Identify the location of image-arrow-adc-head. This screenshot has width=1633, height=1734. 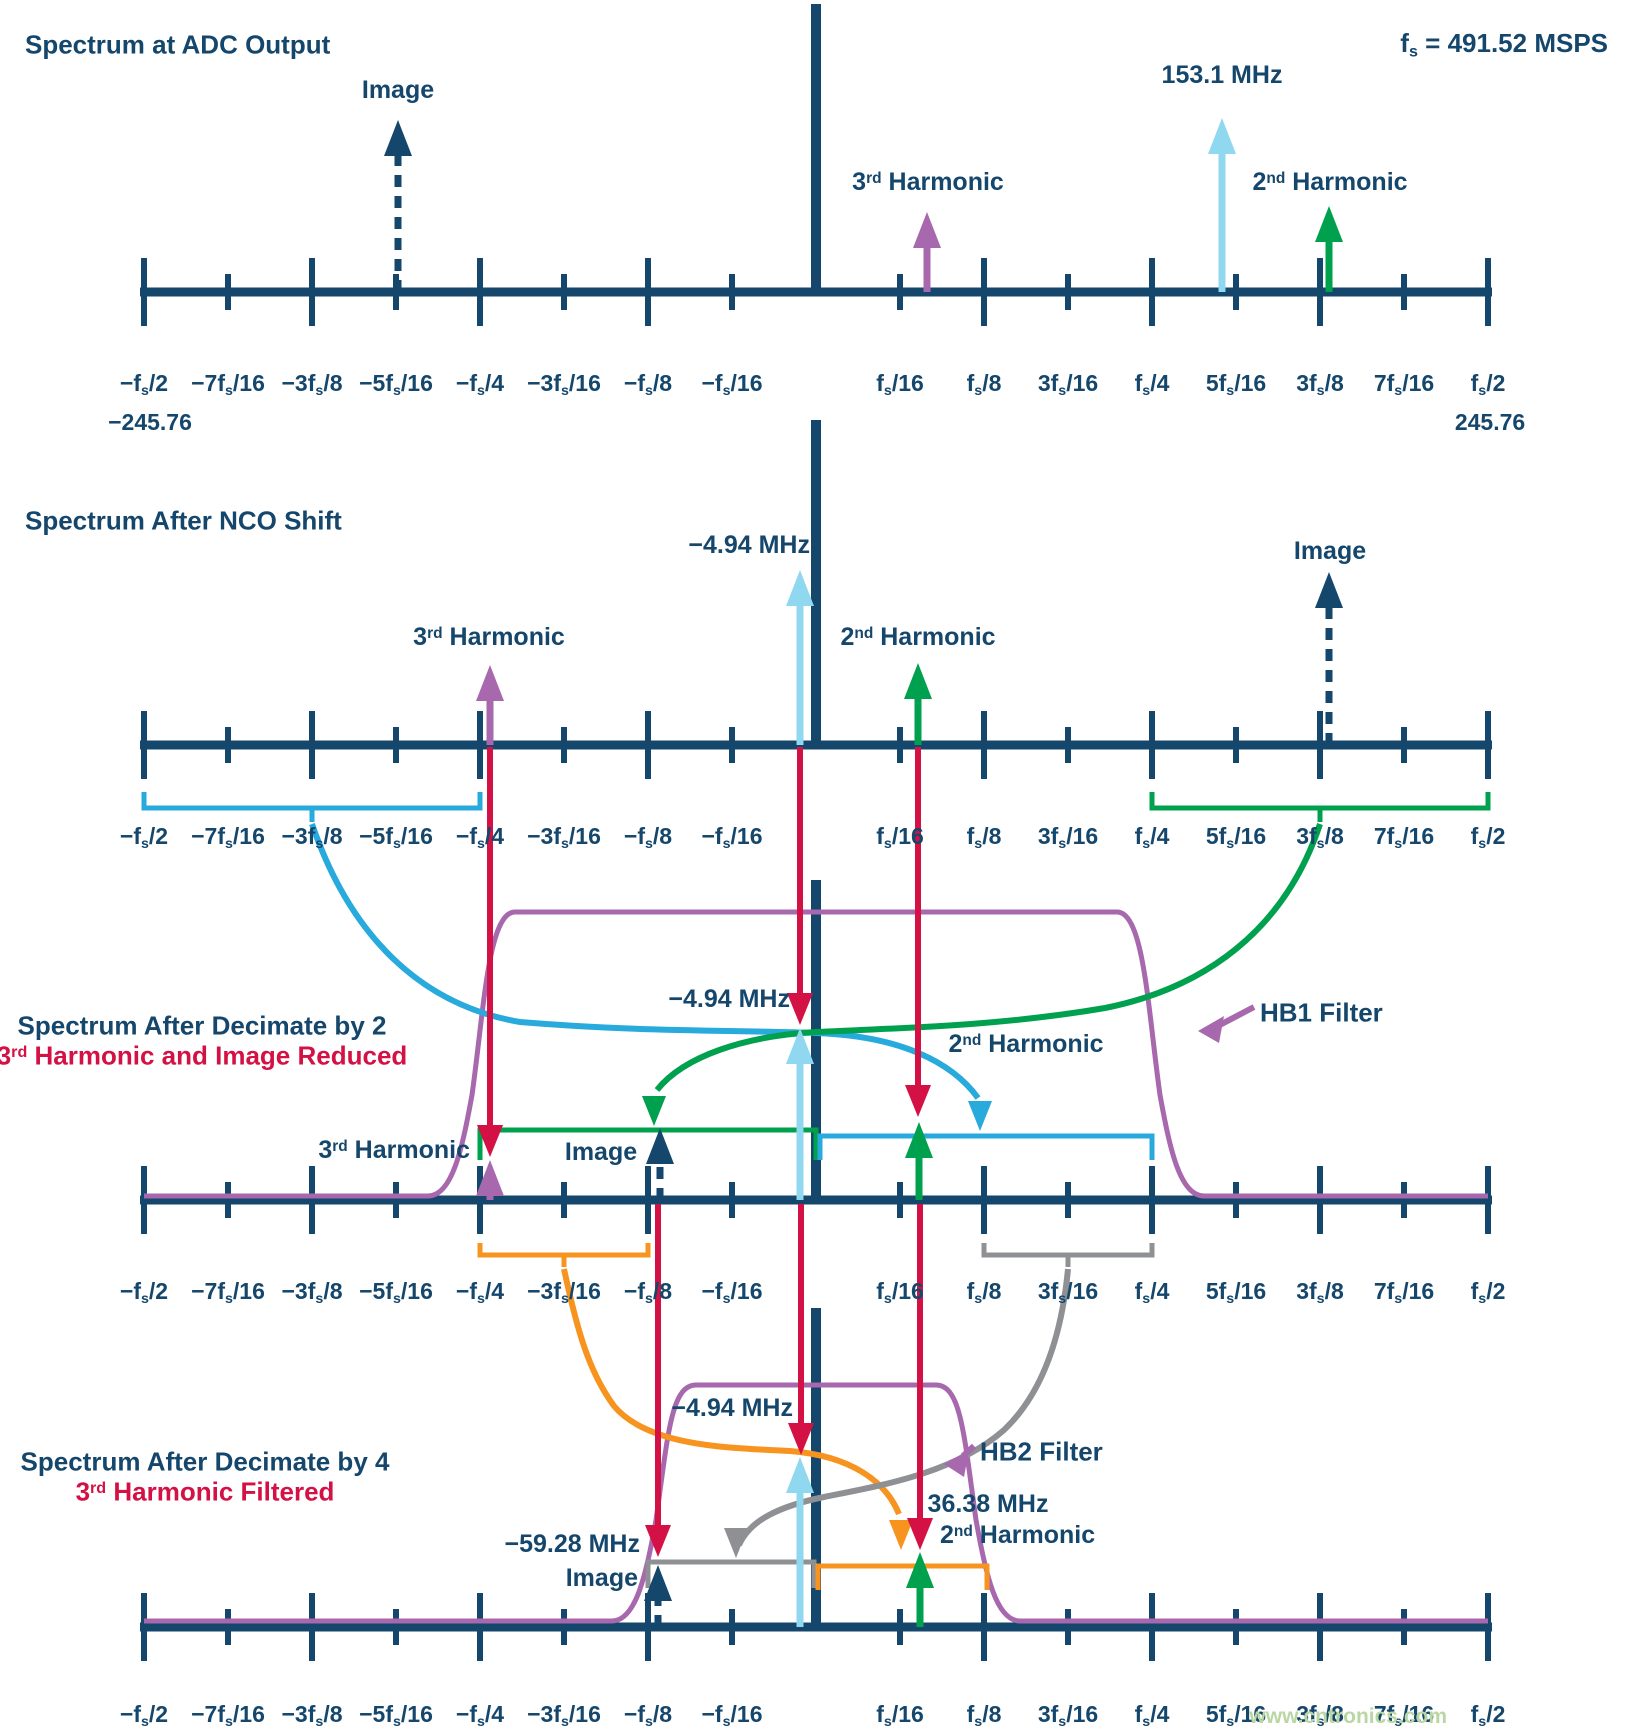
(398, 138).